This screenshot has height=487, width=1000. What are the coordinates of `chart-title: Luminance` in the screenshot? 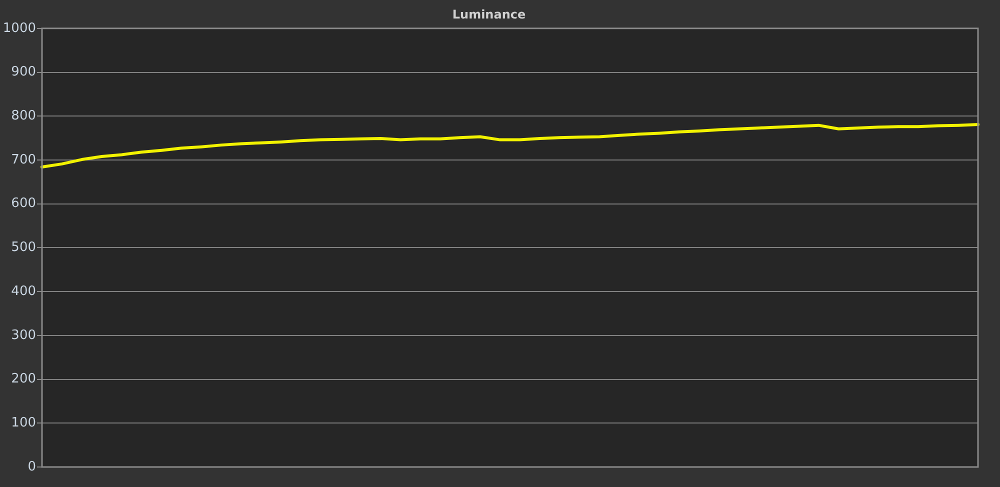 It's located at (489, 14).